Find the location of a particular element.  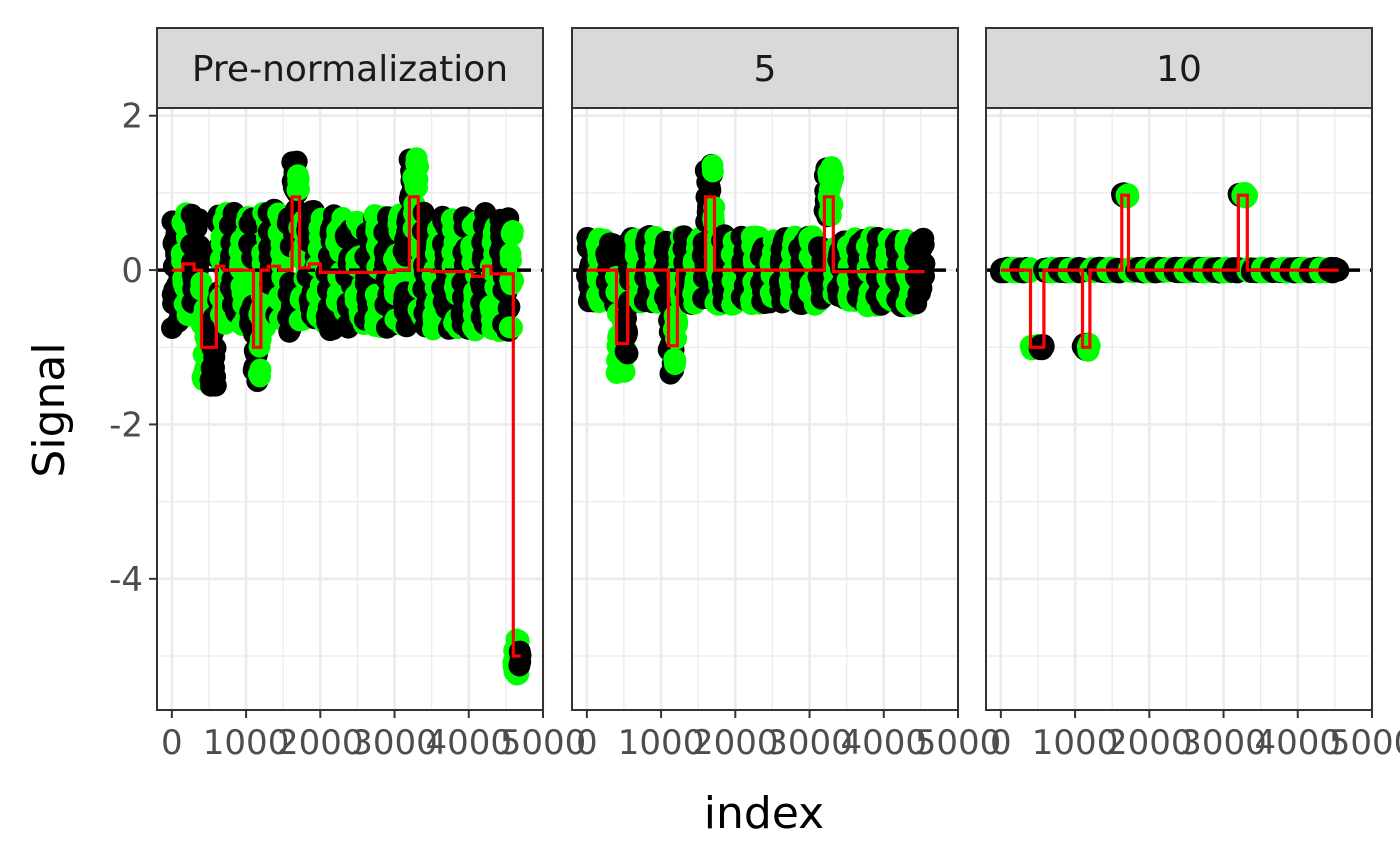

y-axis-title: Signal is located at coordinates (49, 409).